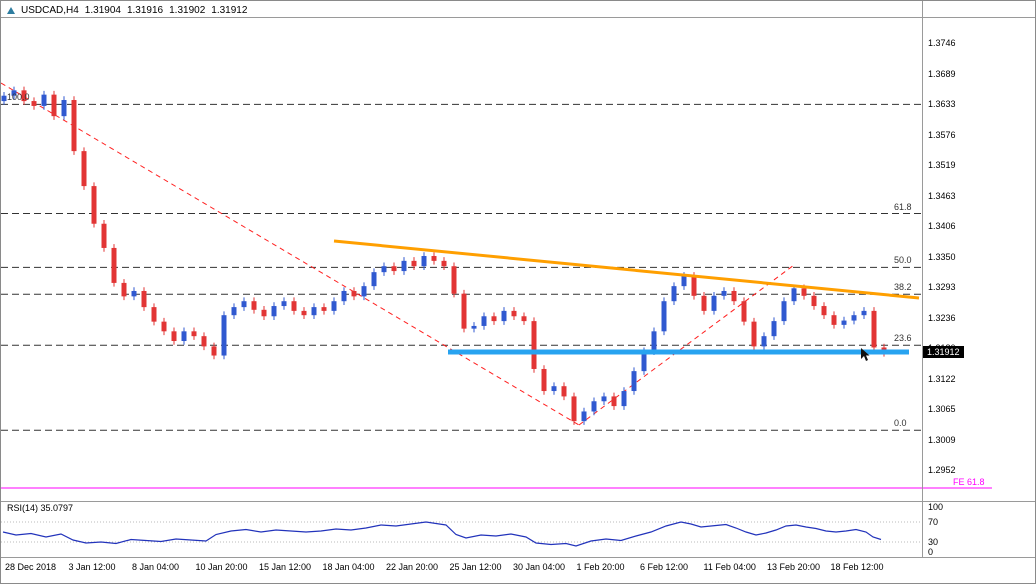 The image size is (1036, 584). Describe the element at coordinates (903, 338) in the screenshot. I see `fib-level-label: 23.6` at that location.